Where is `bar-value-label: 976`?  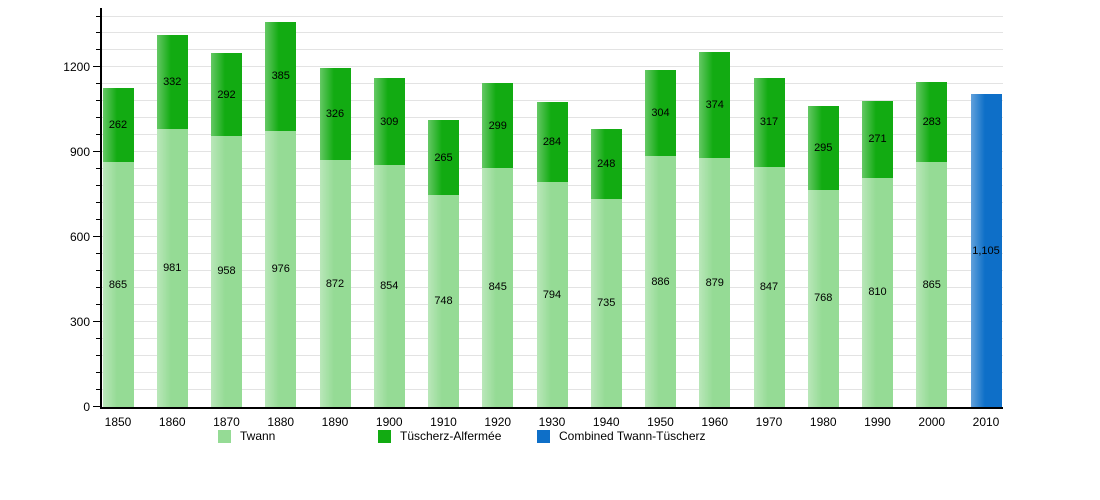
bar-value-label: 976 is located at coordinates (280, 268).